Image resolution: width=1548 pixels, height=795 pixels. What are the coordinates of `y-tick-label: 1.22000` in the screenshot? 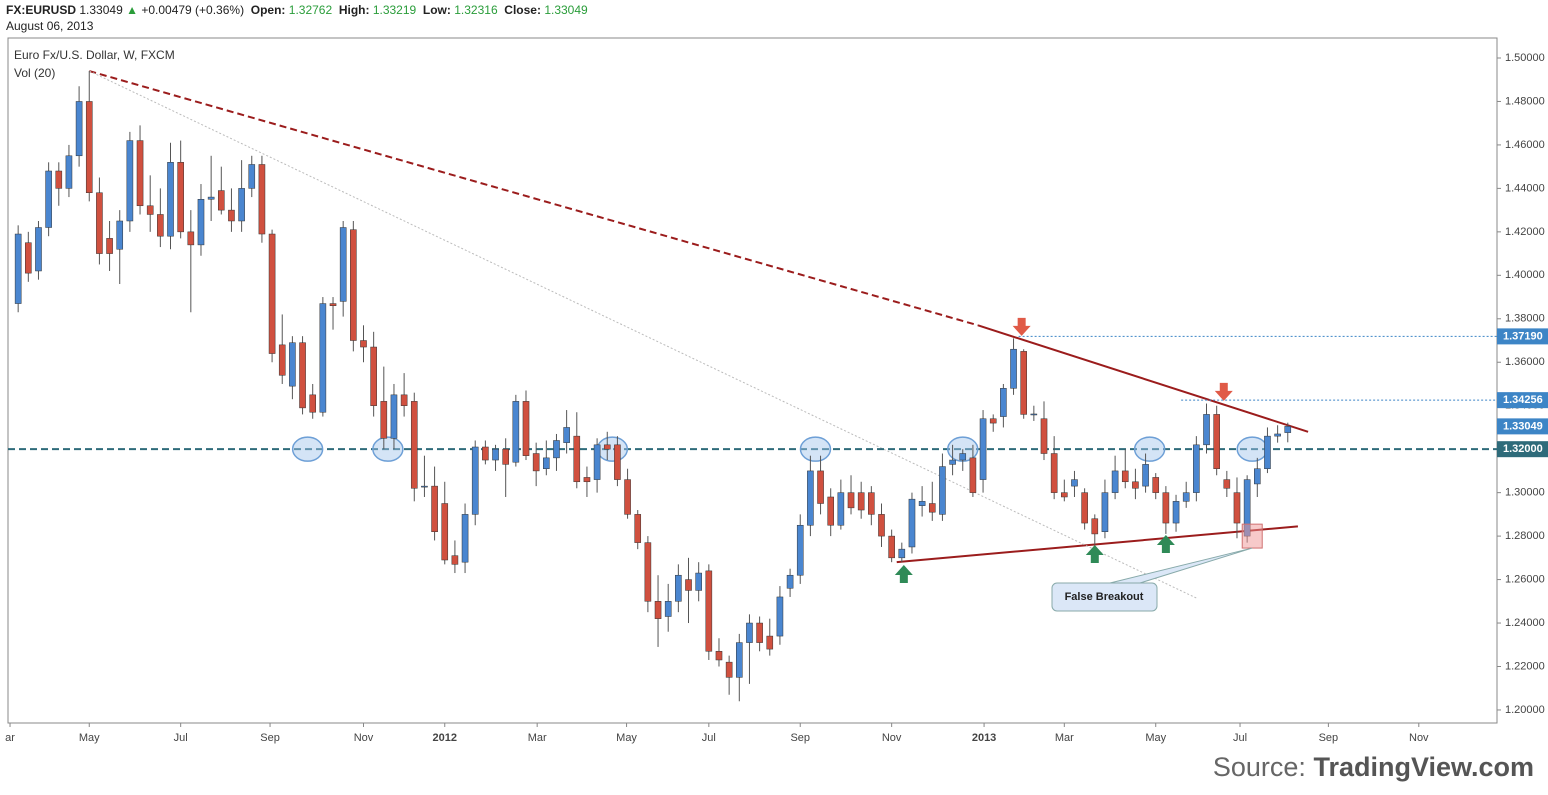 It's located at (1525, 666).